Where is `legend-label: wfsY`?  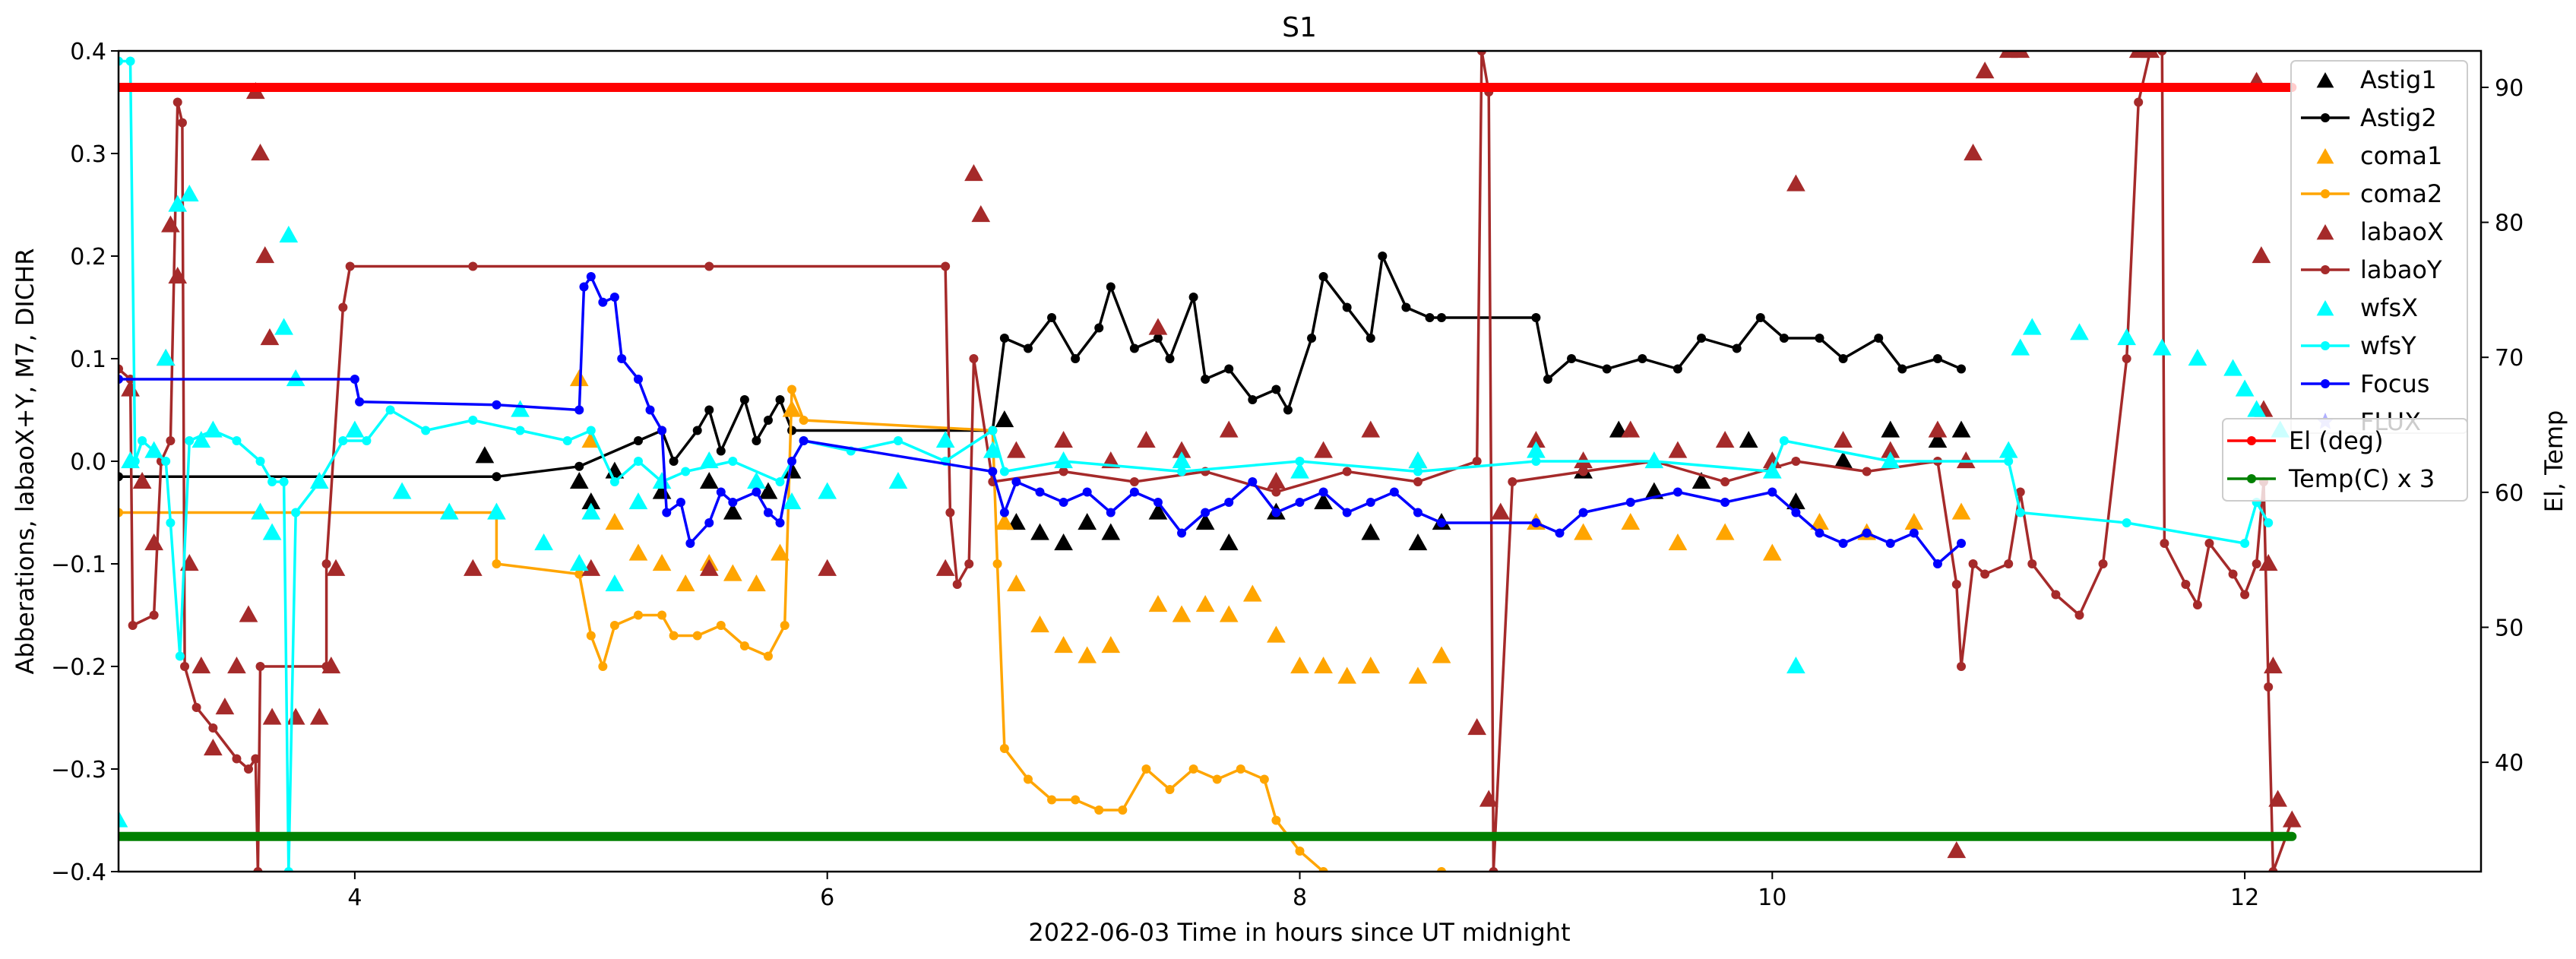 legend-label: wfsY is located at coordinates (2388, 345).